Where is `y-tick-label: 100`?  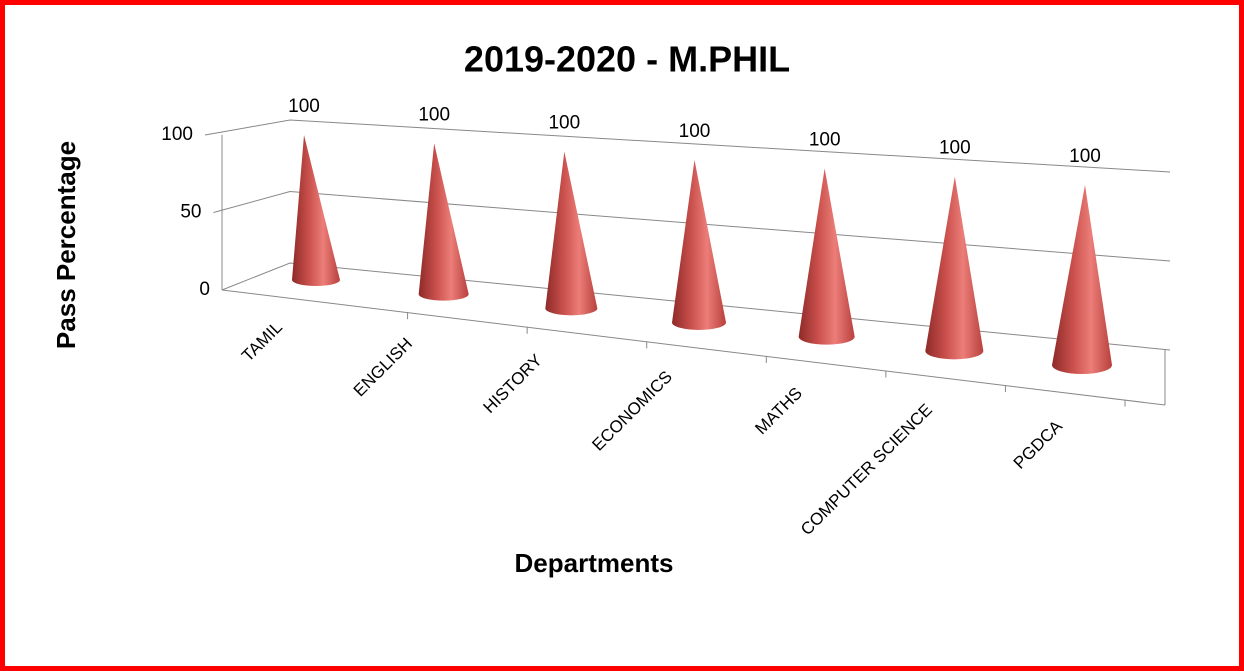 y-tick-label: 100 is located at coordinates (177, 134).